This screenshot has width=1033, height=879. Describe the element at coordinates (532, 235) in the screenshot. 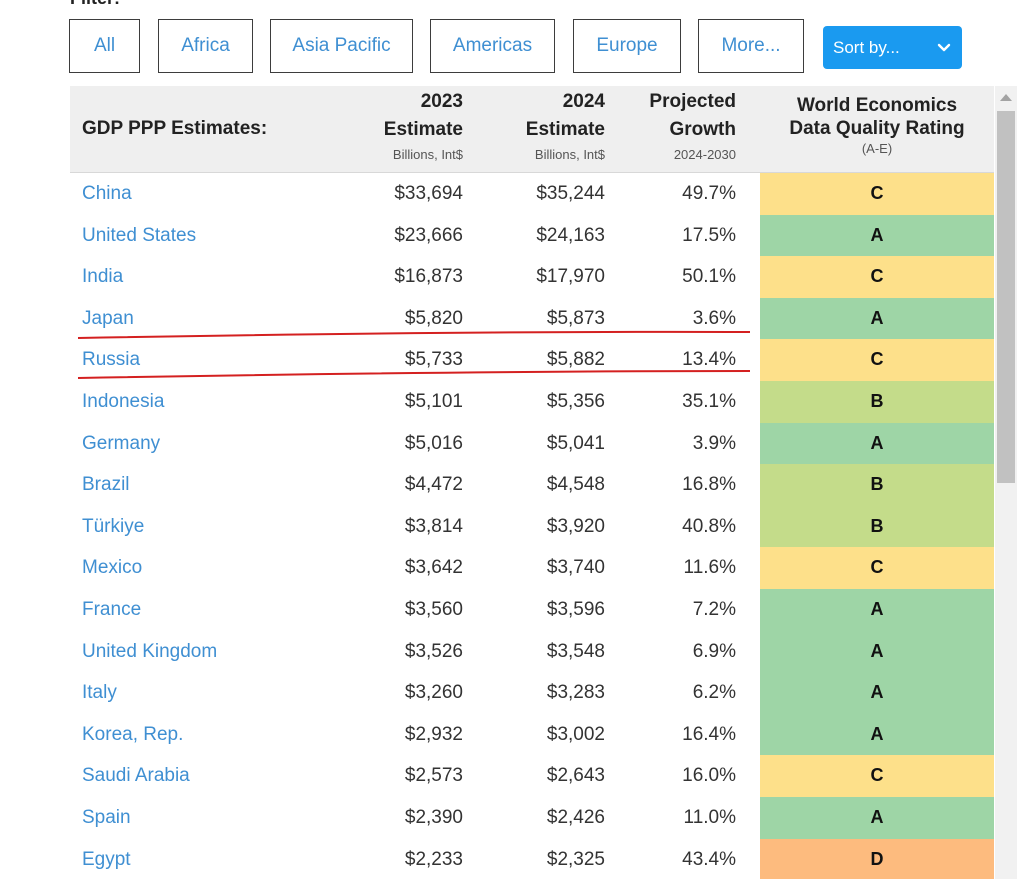

I see `table-row: United States $23,666 $24,163 17.5% A` at that location.